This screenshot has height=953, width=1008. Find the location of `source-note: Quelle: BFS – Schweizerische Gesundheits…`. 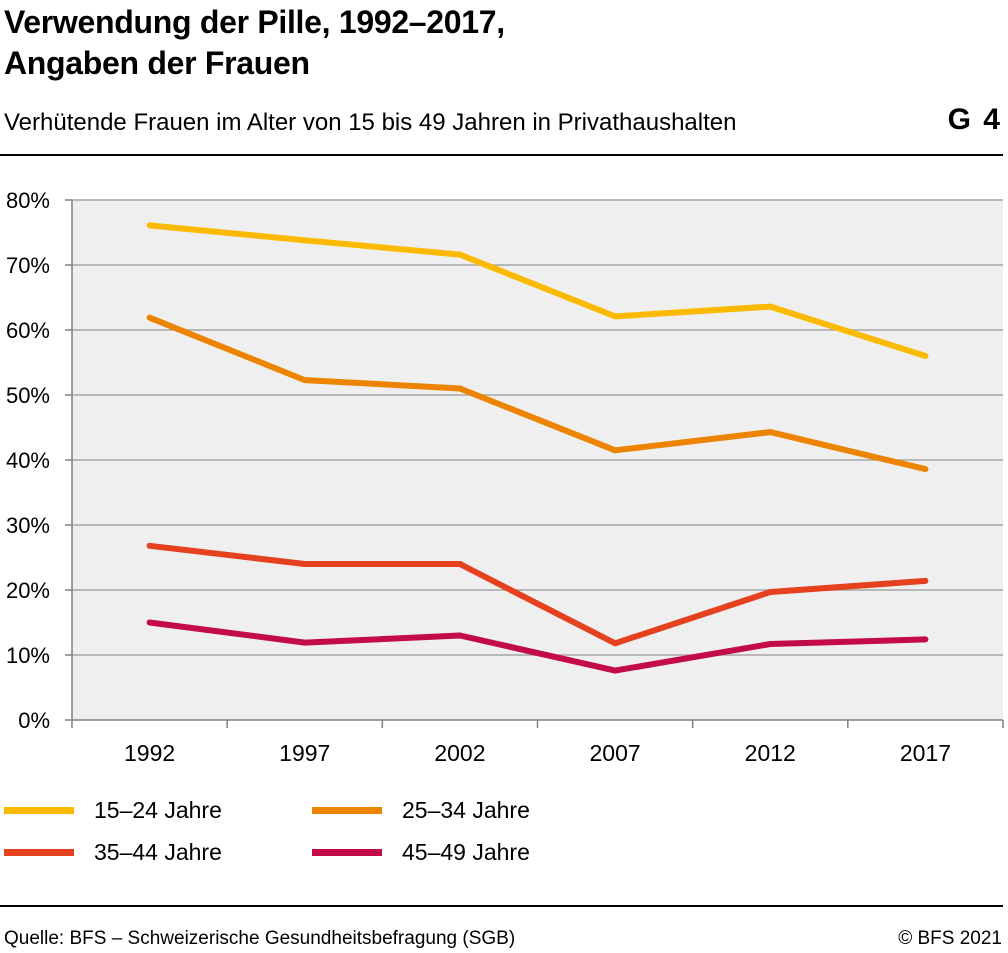

source-note: Quelle: BFS – Schweizerische Gesundheits… is located at coordinates (260, 938).